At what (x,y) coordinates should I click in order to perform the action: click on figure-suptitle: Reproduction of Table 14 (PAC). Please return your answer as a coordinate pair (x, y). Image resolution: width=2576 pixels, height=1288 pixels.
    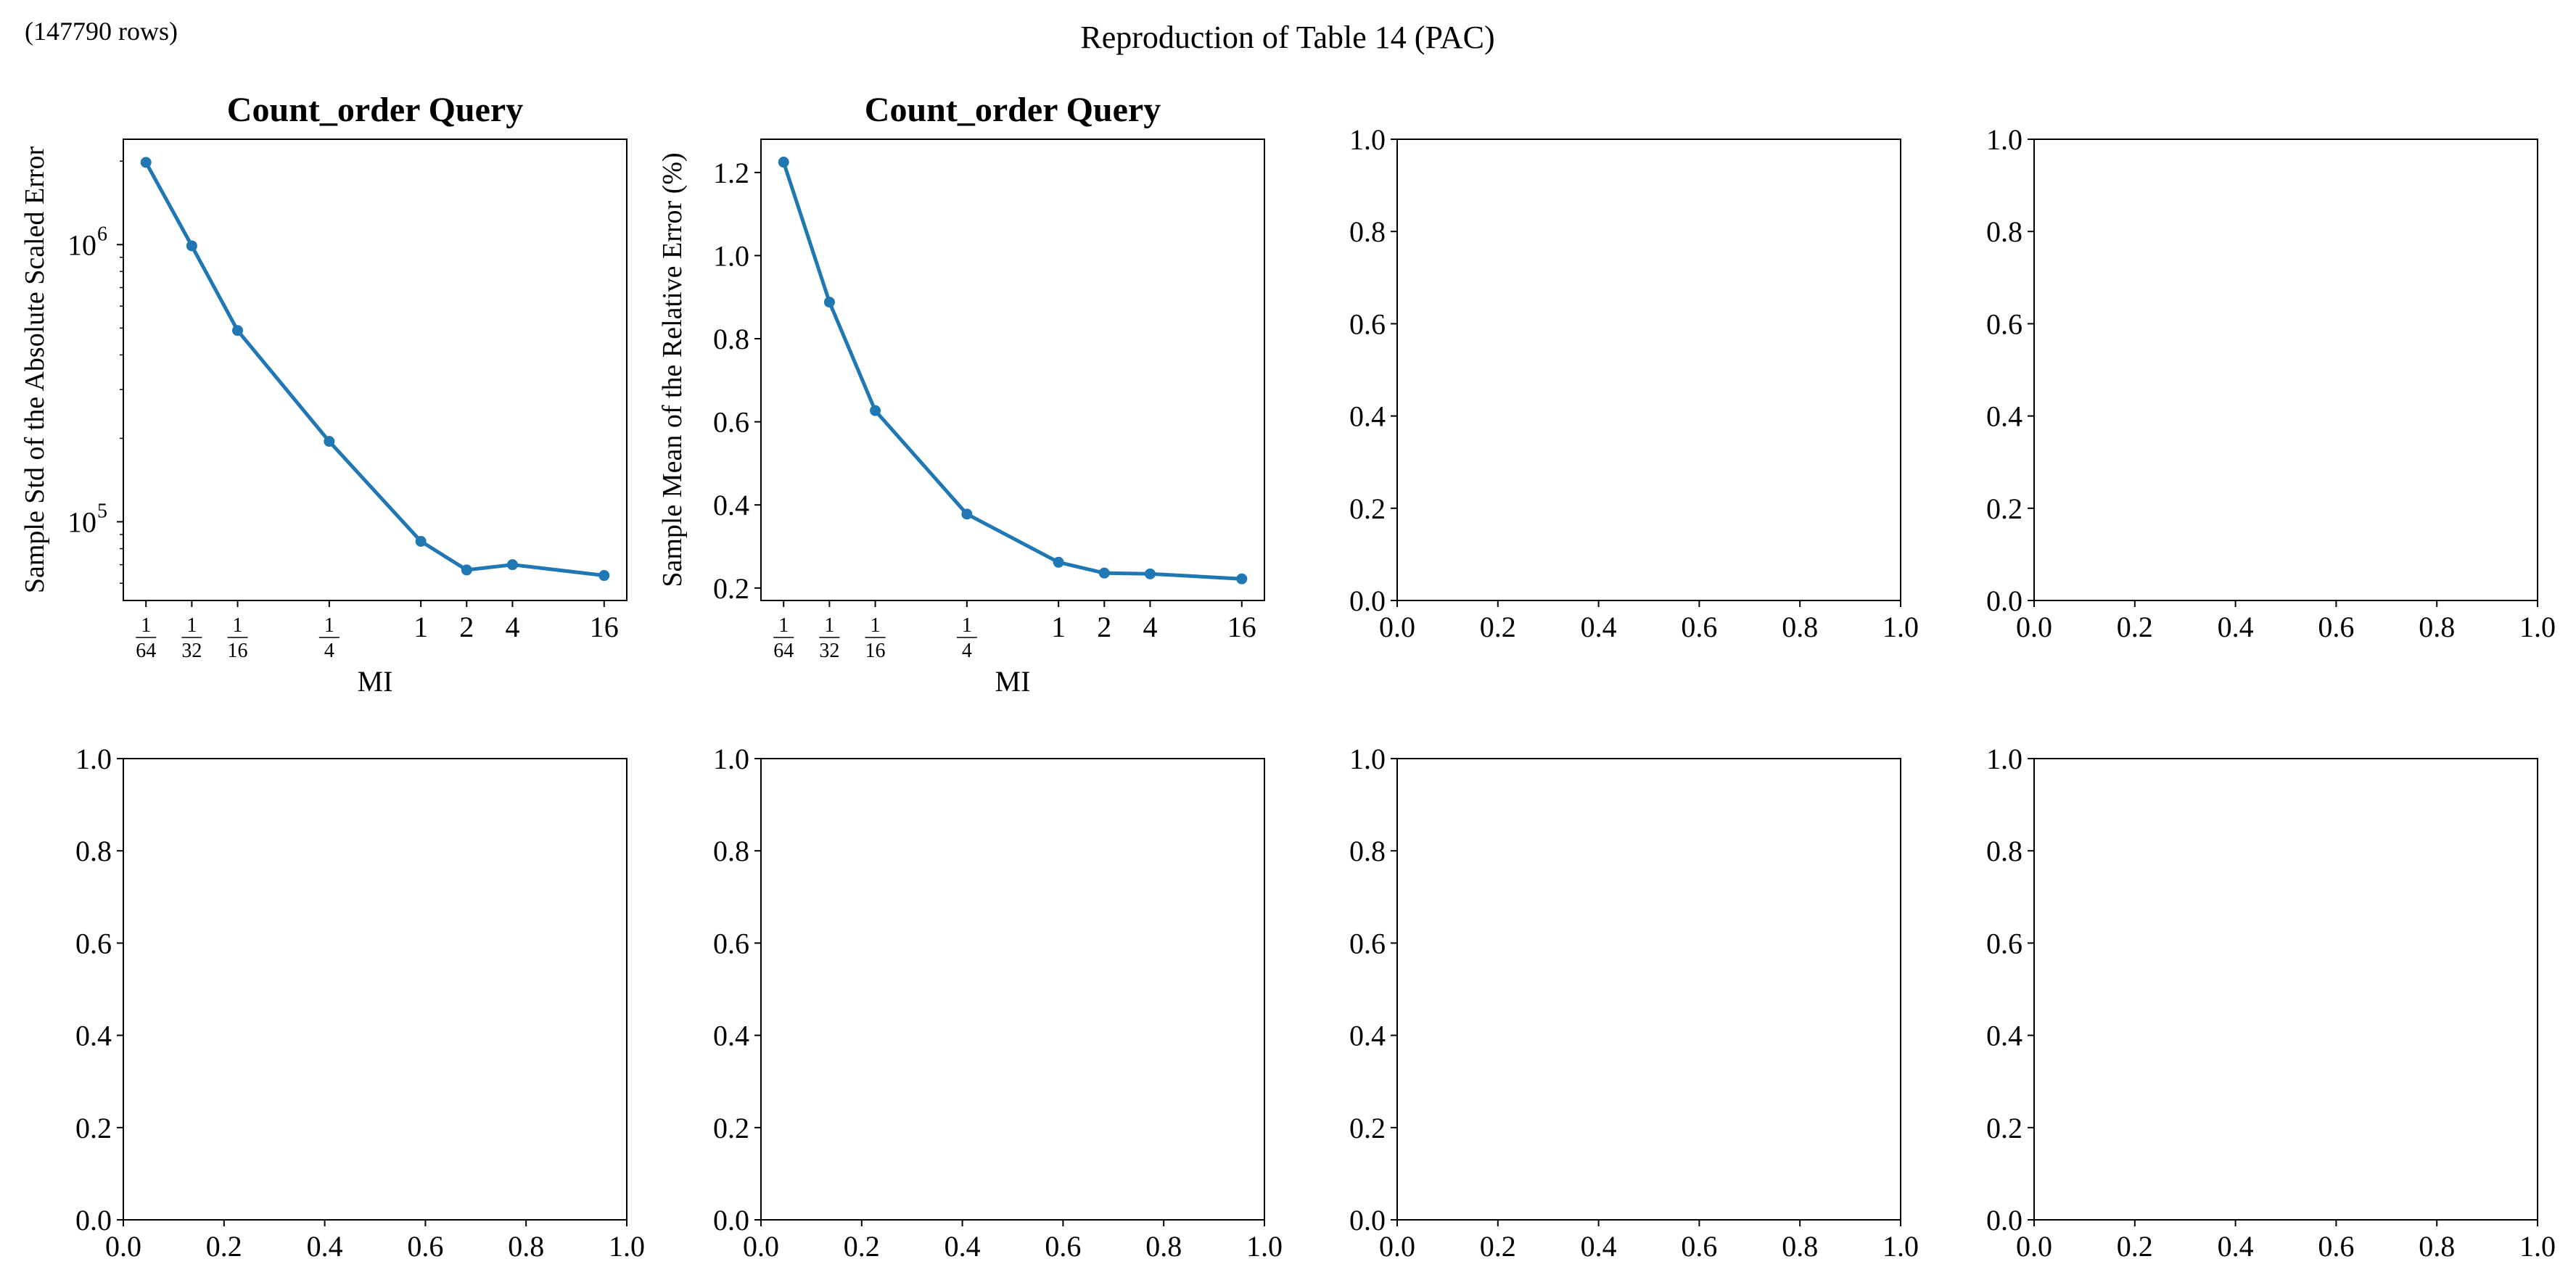
    Looking at the image, I should click on (1287, 37).